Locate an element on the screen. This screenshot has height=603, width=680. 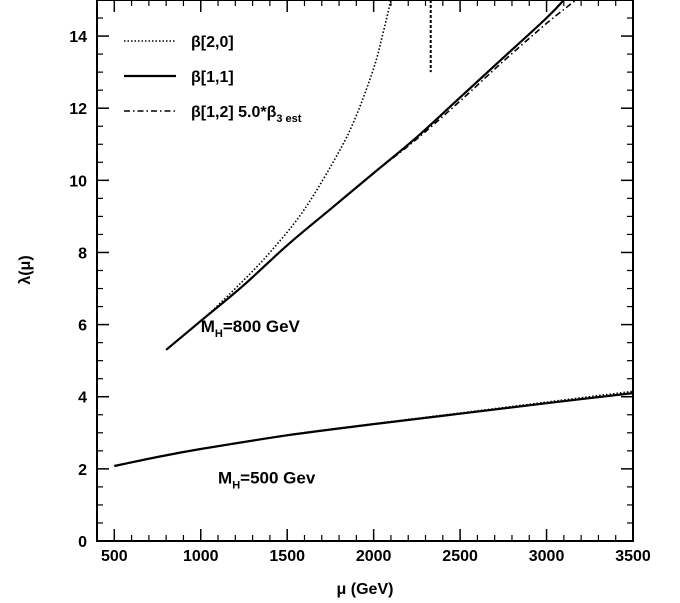
x-tick-label-3000: 3000 is located at coordinates (547, 556).